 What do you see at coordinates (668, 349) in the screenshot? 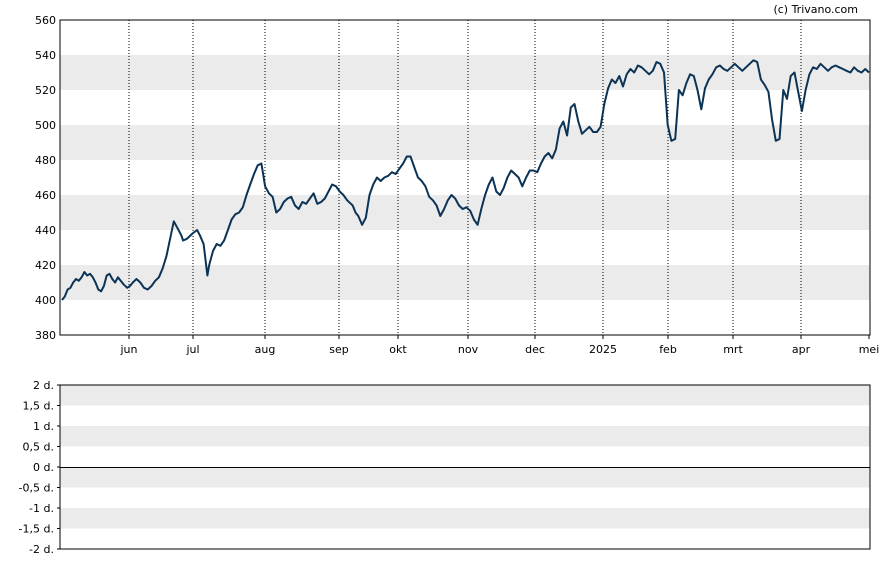
I see `x-tick-label: feb` at bounding box center [668, 349].